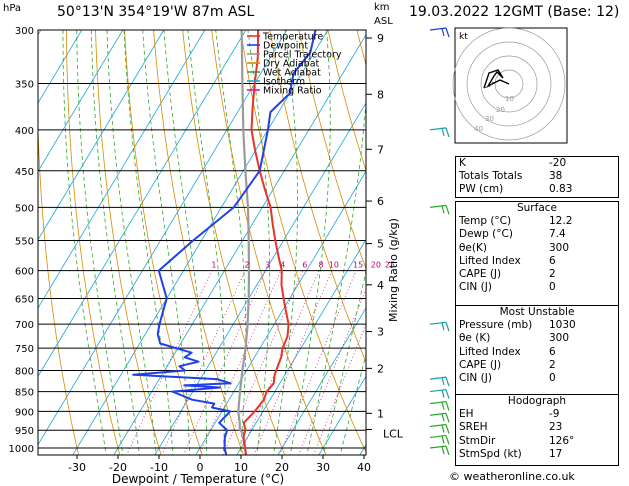 This screenshot has height=486, width=629. Describe the element at coordinates (509, 99) in the screenshot. I see `hodograph-ring-label: 10` at that location.